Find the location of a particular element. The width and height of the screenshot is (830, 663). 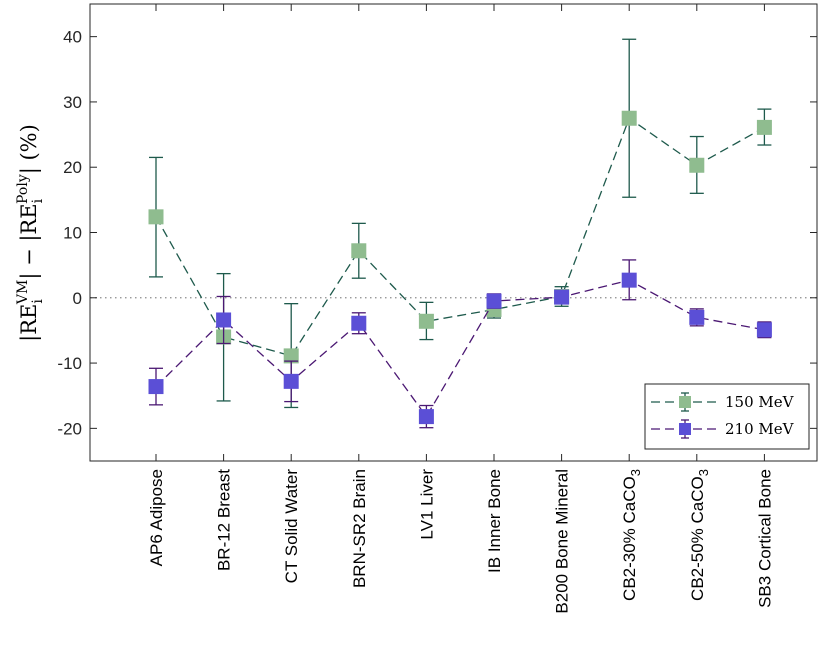

x-tick-label-4: LV1 Liver is located at coordinates (426, 504).